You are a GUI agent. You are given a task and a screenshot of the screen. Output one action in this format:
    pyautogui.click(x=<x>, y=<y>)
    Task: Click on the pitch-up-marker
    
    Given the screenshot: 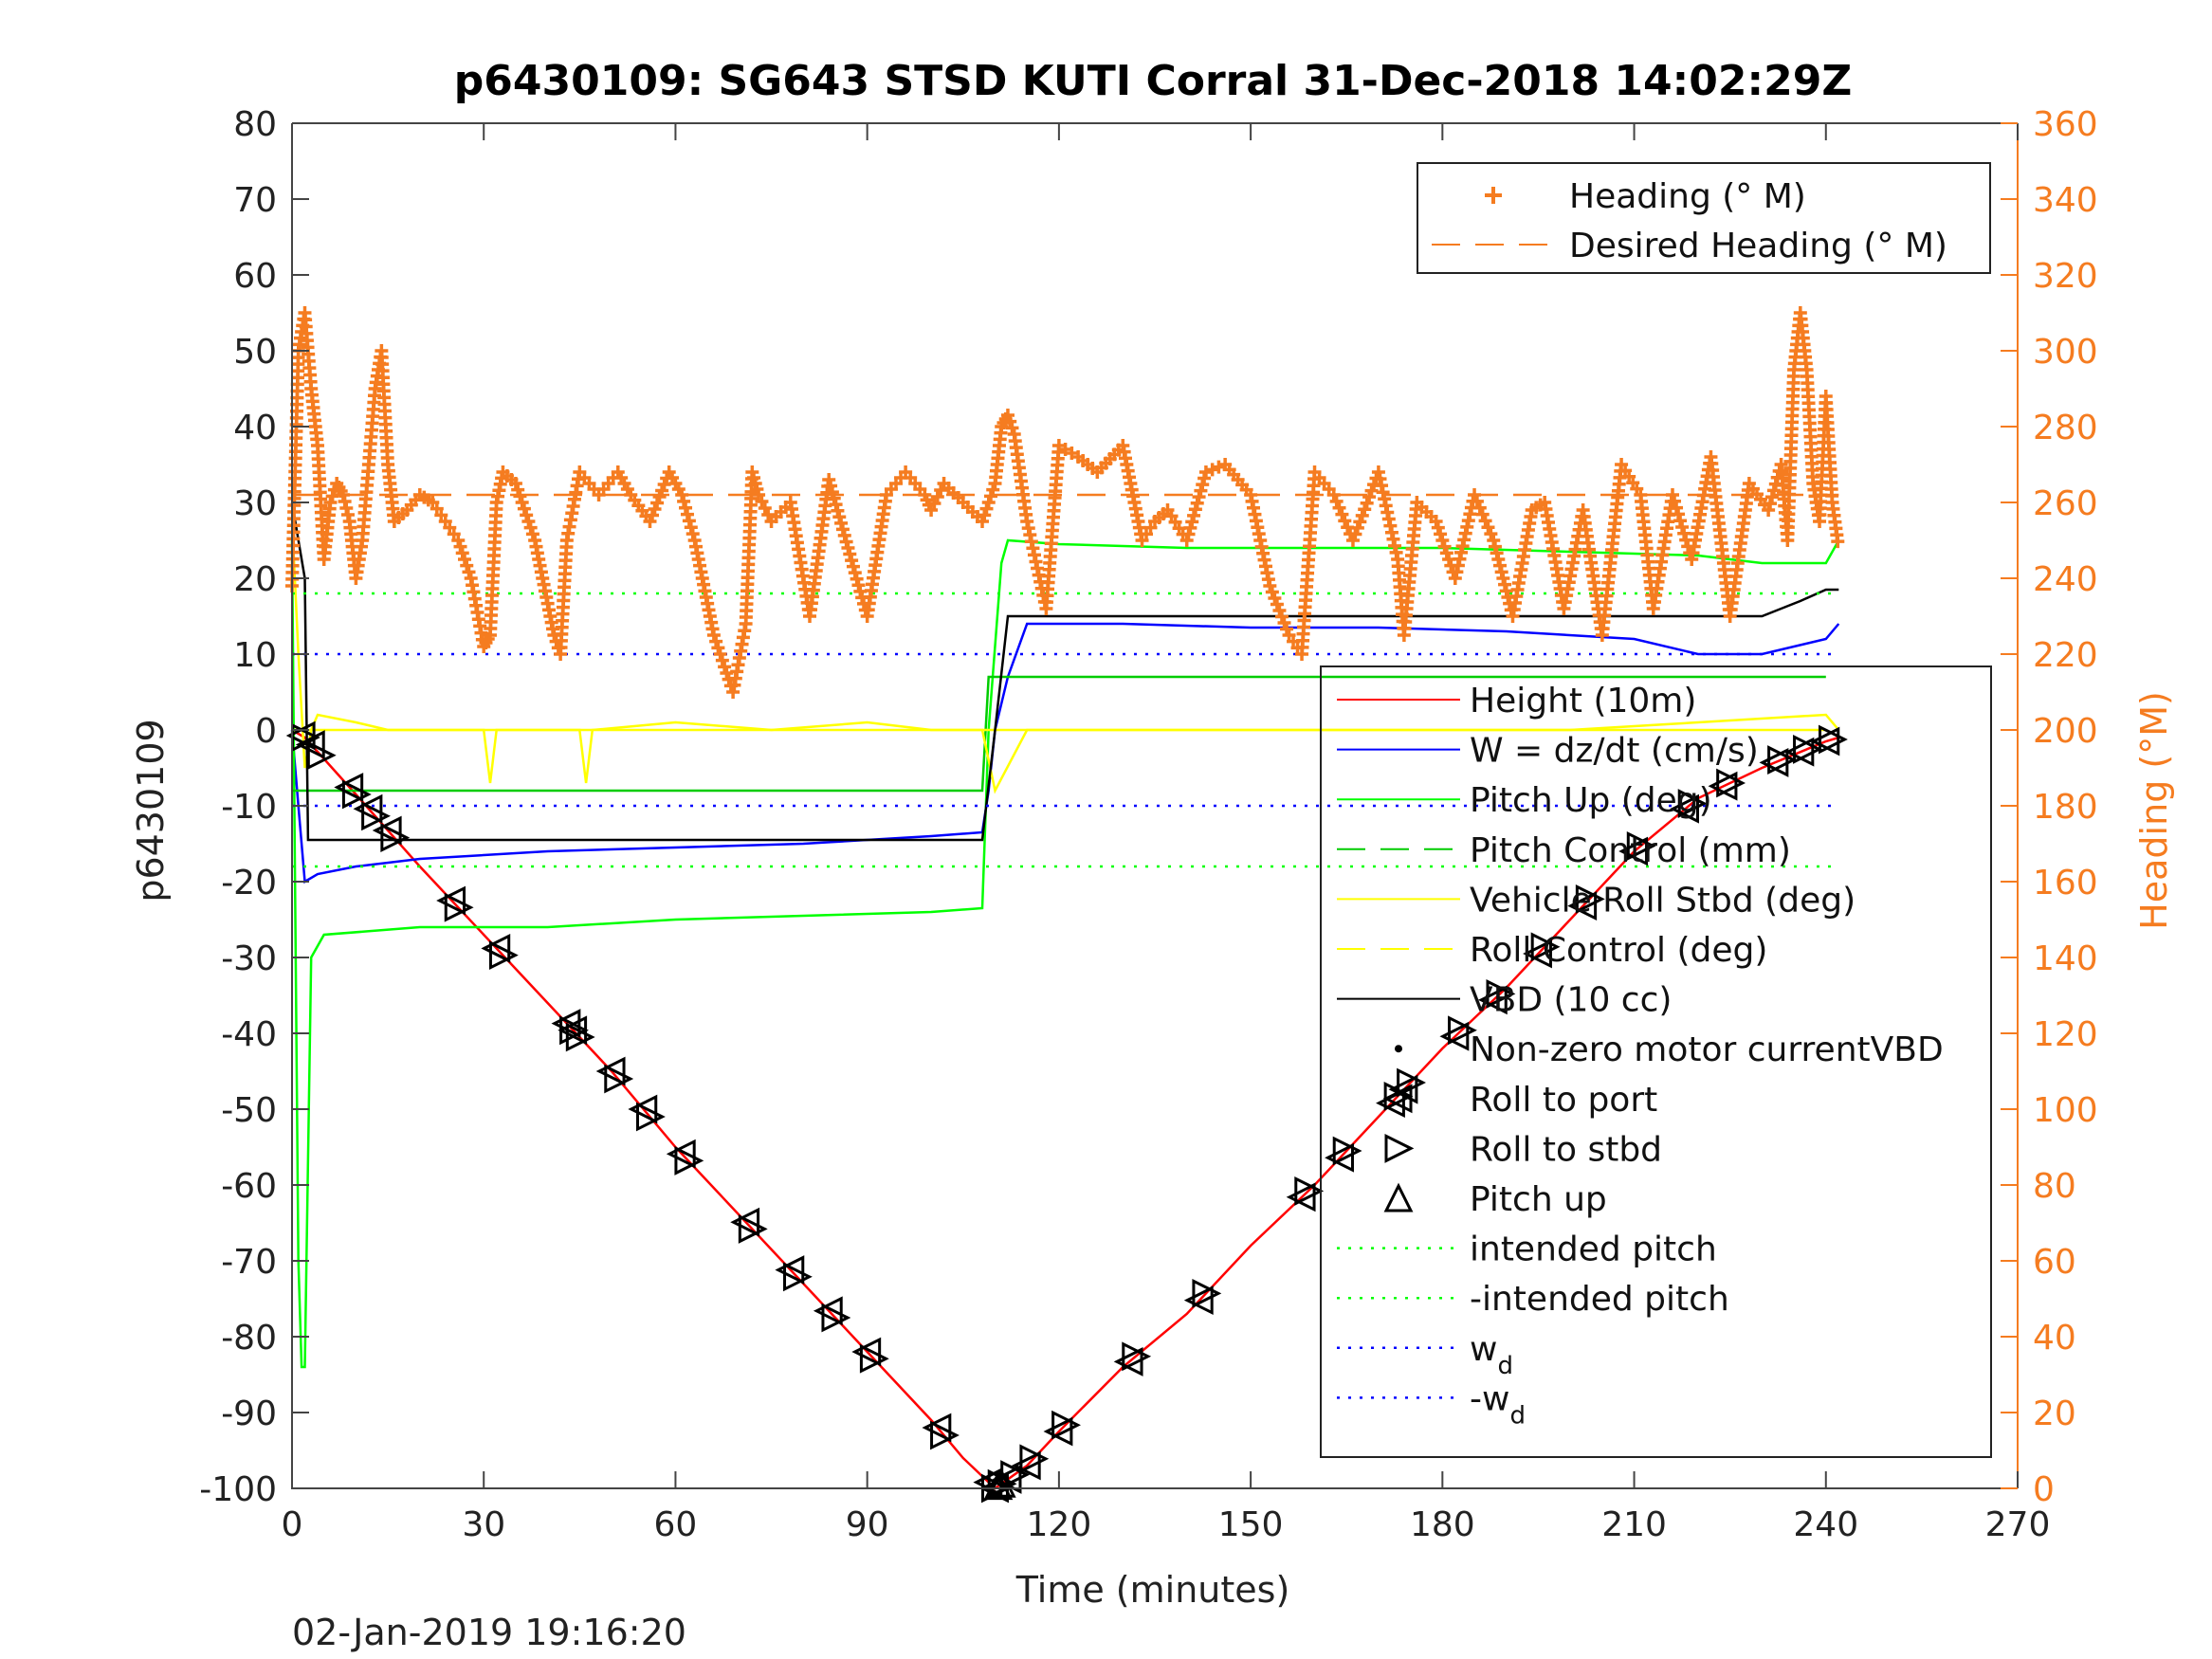 What is the action you would take?
    pyautogui.click(x=998, y=1485)
    